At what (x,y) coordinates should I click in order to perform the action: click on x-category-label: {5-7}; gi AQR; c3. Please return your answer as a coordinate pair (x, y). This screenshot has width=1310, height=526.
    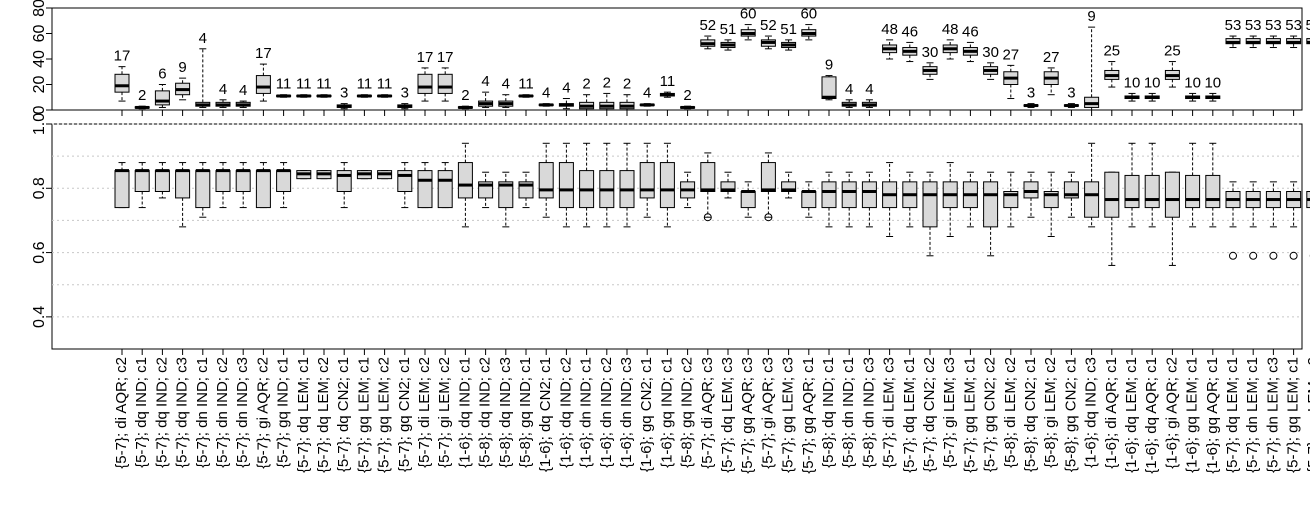
    Looking at the image, I should click on (767, 413).